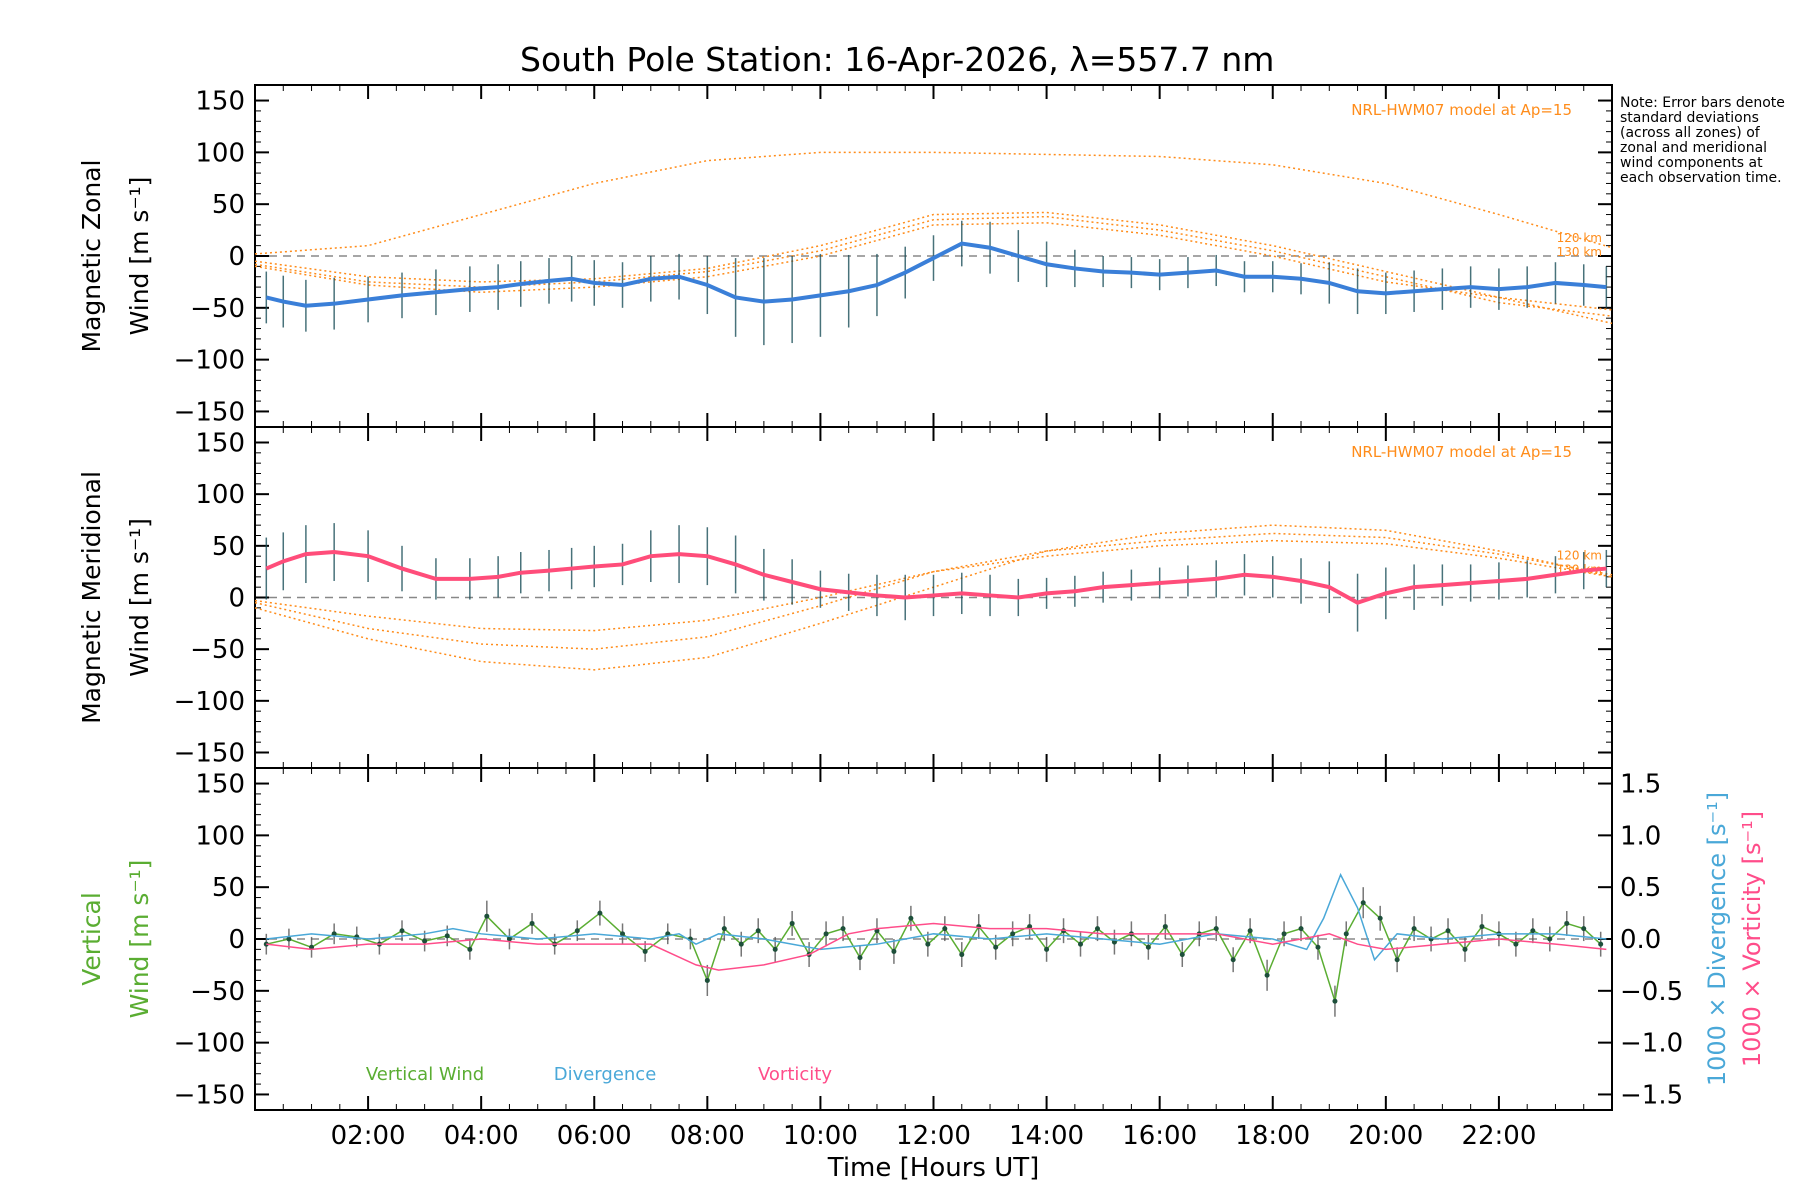  What do you see at coordinates (481, 1136) in the screenshot?
I see `xtick-label: 04:00` at bounding box center [481, 1136].